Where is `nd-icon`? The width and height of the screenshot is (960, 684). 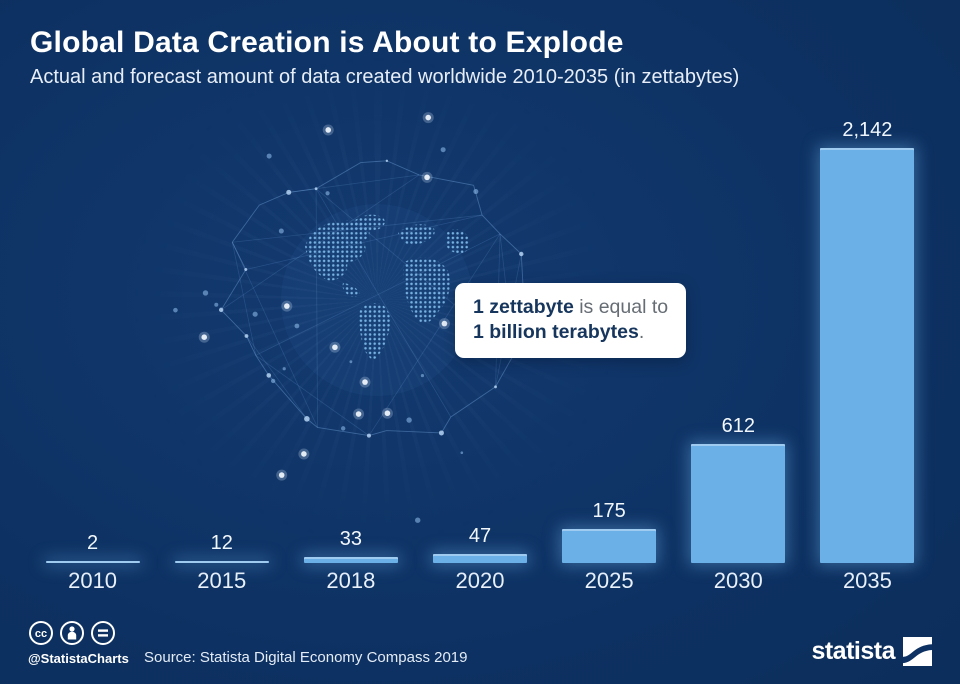 nd-icon is located at coordinates (103, 633).